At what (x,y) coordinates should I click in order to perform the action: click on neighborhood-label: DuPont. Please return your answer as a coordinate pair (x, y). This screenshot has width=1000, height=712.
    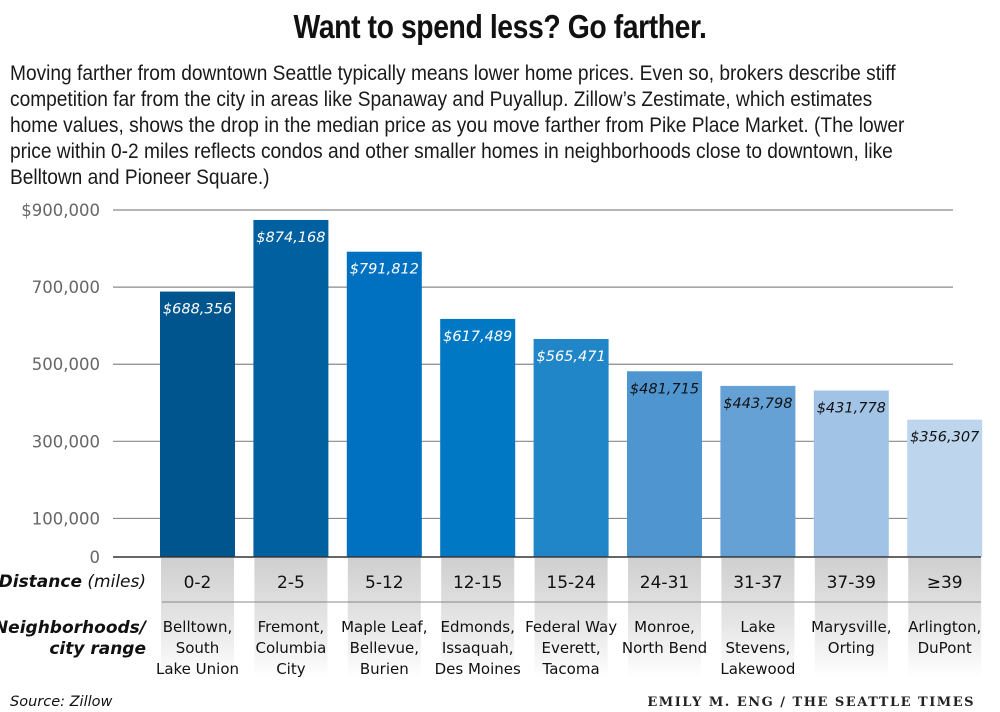
    Looking at the image, I should click on (945, 648).